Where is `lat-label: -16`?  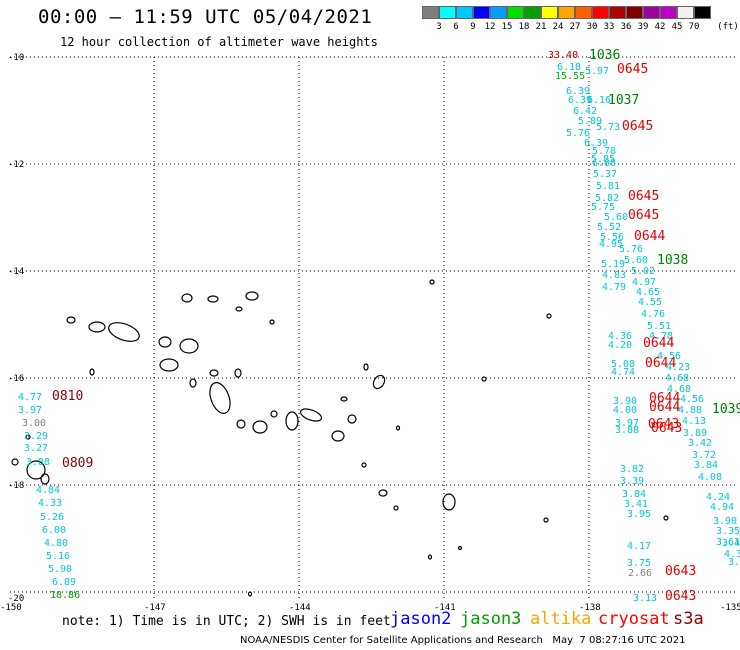
lat-label: -16 is located at coordinates (16, 379).